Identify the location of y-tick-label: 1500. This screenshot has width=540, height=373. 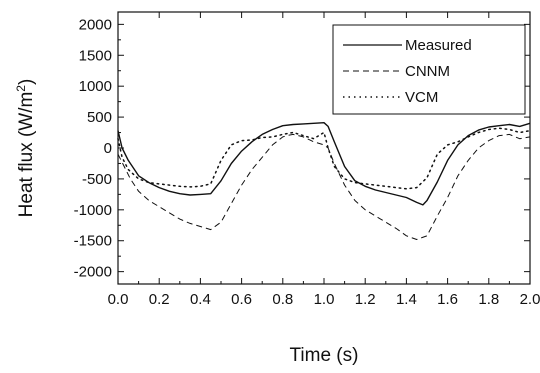
(95, 55).